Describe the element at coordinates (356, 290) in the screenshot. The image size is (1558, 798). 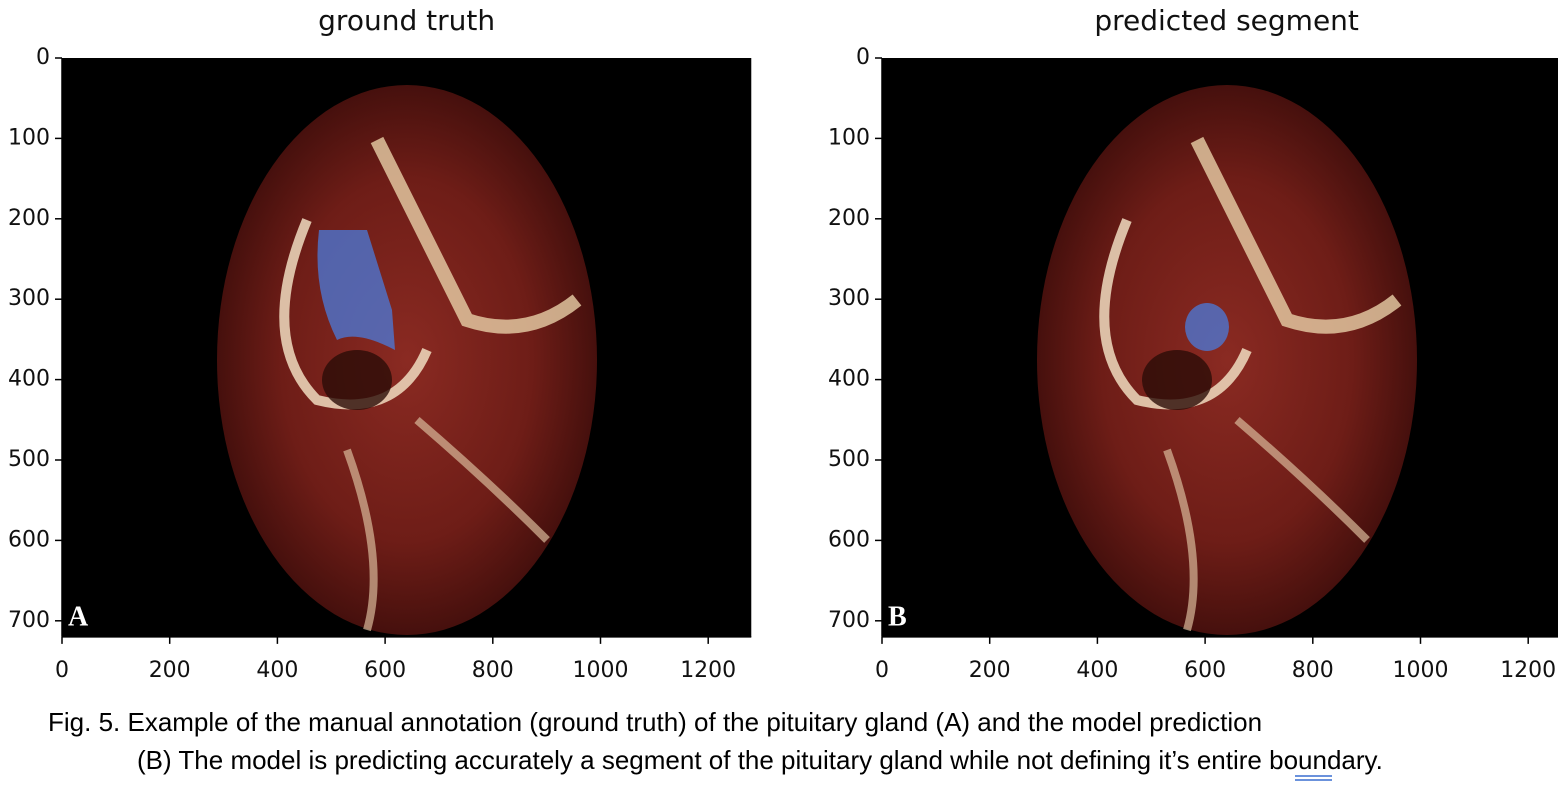
I see `ground-truth-mask` at that location.